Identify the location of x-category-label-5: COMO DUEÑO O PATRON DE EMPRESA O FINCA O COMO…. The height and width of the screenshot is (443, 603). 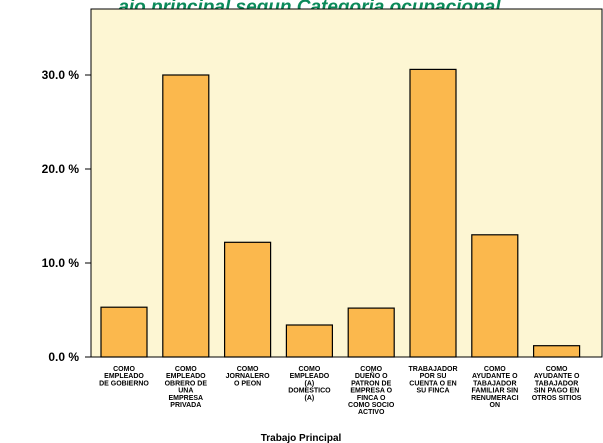
(371, 391).